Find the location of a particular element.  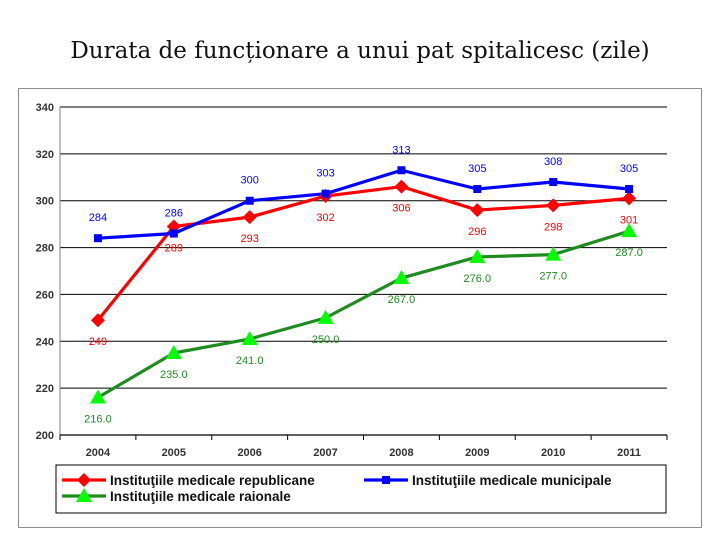

y-tick-label: 260 is located at coordinates (45, 295).